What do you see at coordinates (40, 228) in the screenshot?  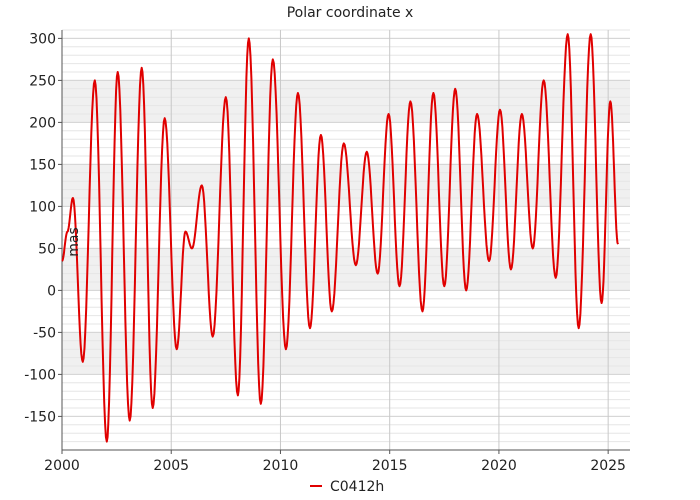 I see `y-tick-labels: -150 -100 -50 0 50 100 150 200 250 300` at bounding box center [40, 228].